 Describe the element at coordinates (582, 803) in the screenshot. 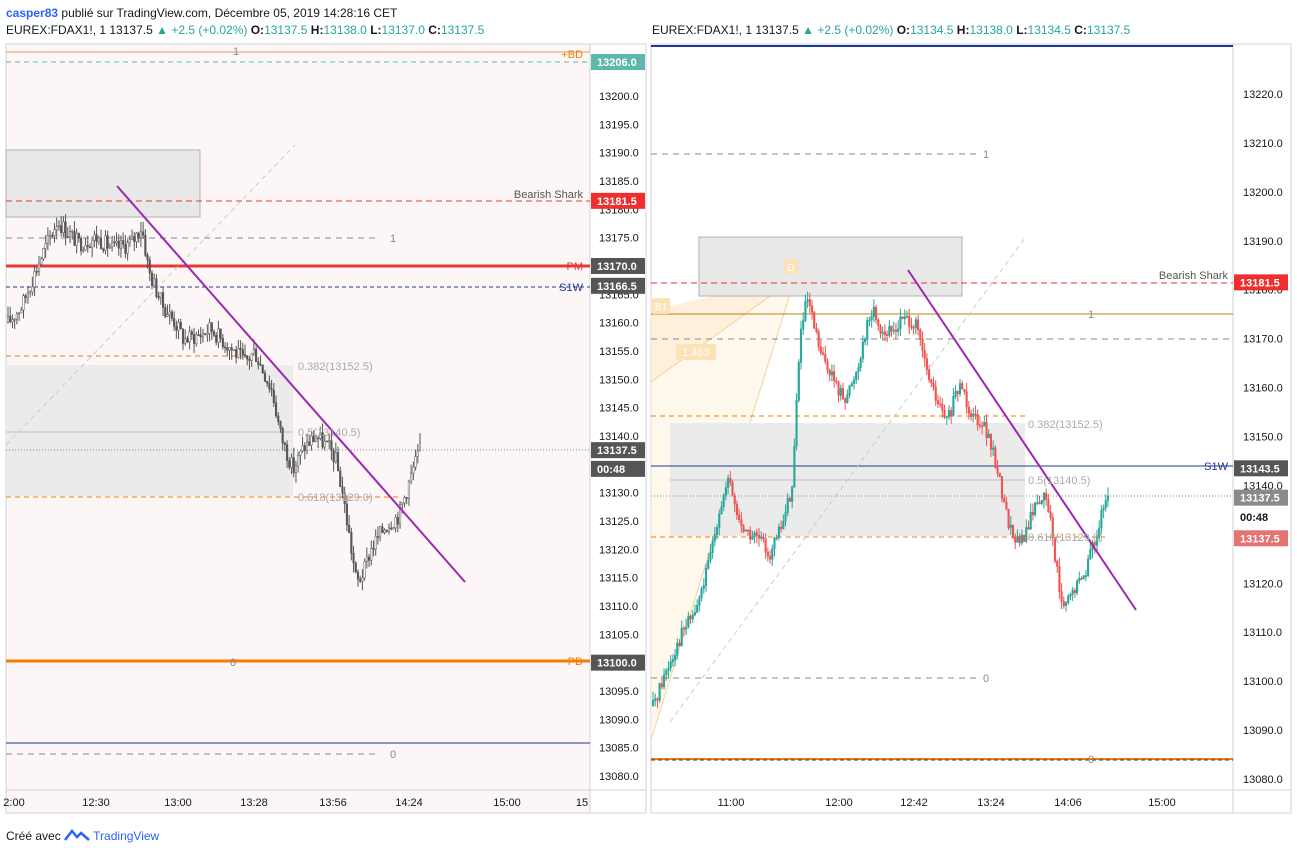

I see `x-tick-label: 15` at that location.